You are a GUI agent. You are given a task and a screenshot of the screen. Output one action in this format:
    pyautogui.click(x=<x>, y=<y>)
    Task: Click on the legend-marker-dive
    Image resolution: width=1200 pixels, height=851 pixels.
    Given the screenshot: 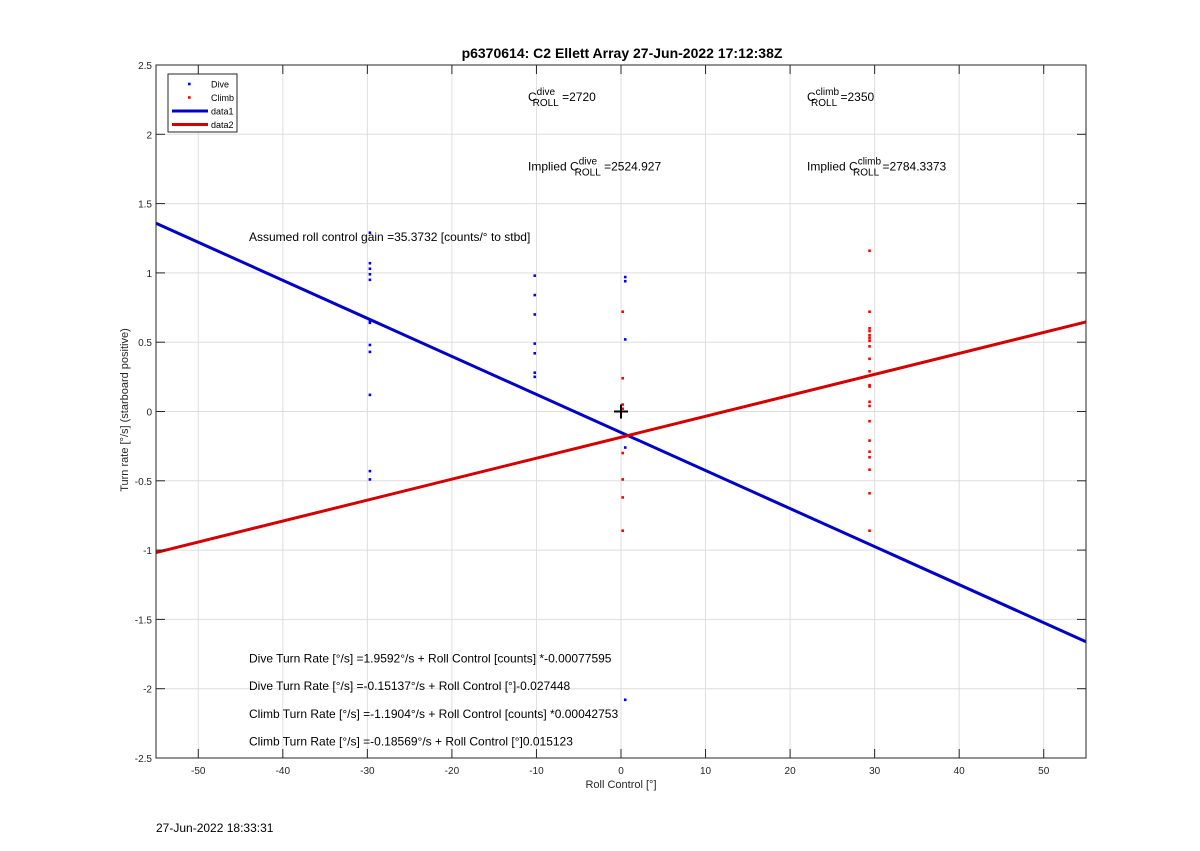 What is the action you would take?
    pyautogui.click(x=189, y=84)
    